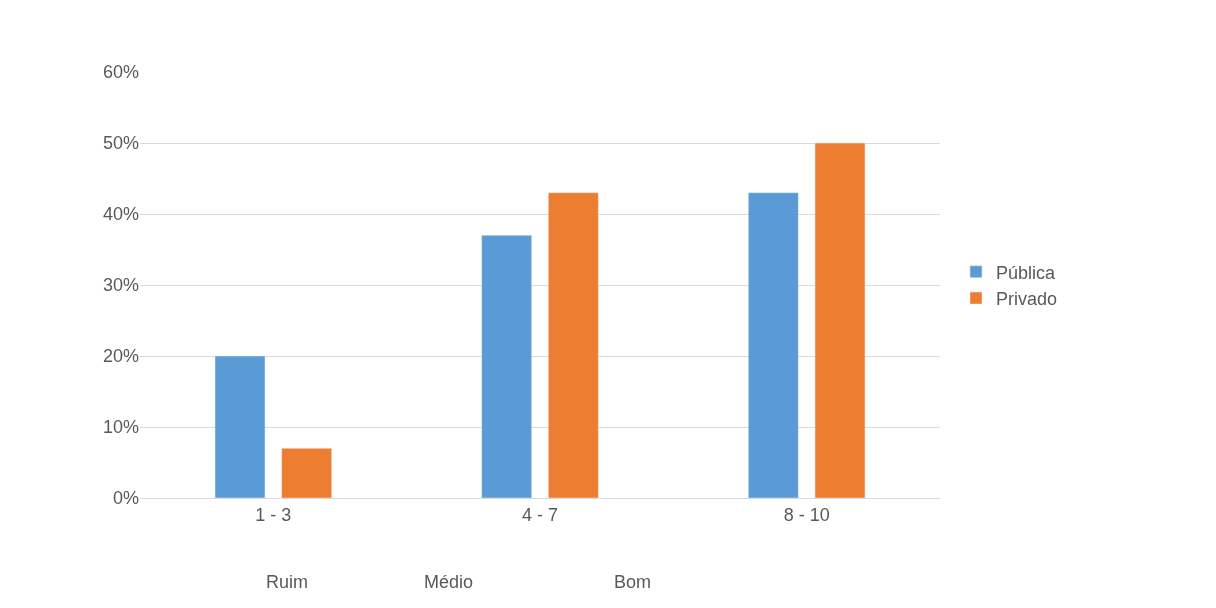 This screenshot has height=608, width=1216. I want to click on text: Ruim, so click(287, 582).